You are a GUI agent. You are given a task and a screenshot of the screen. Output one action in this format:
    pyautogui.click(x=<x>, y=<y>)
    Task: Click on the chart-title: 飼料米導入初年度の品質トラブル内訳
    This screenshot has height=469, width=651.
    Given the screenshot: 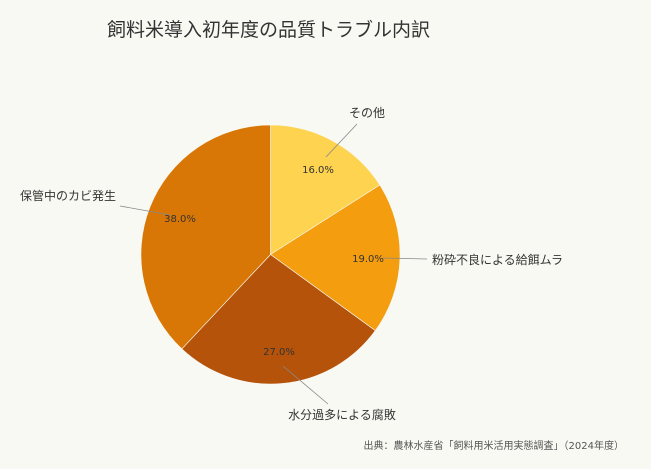 What is the action you would take?
    pyautogui.click(x=269, y=30)
    